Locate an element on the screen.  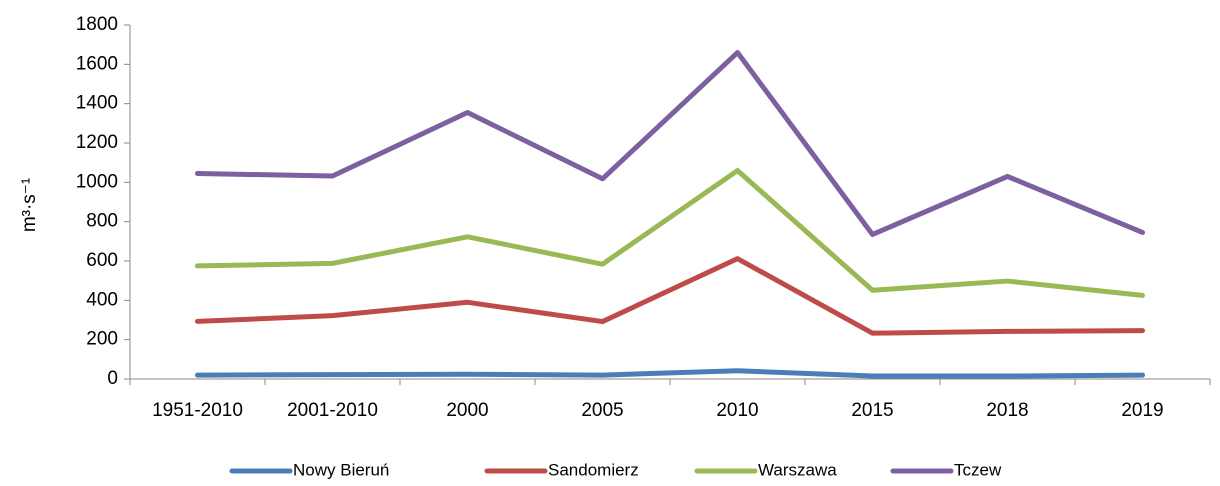
y-tick-label: 200 is located at coordinates (102, 339).